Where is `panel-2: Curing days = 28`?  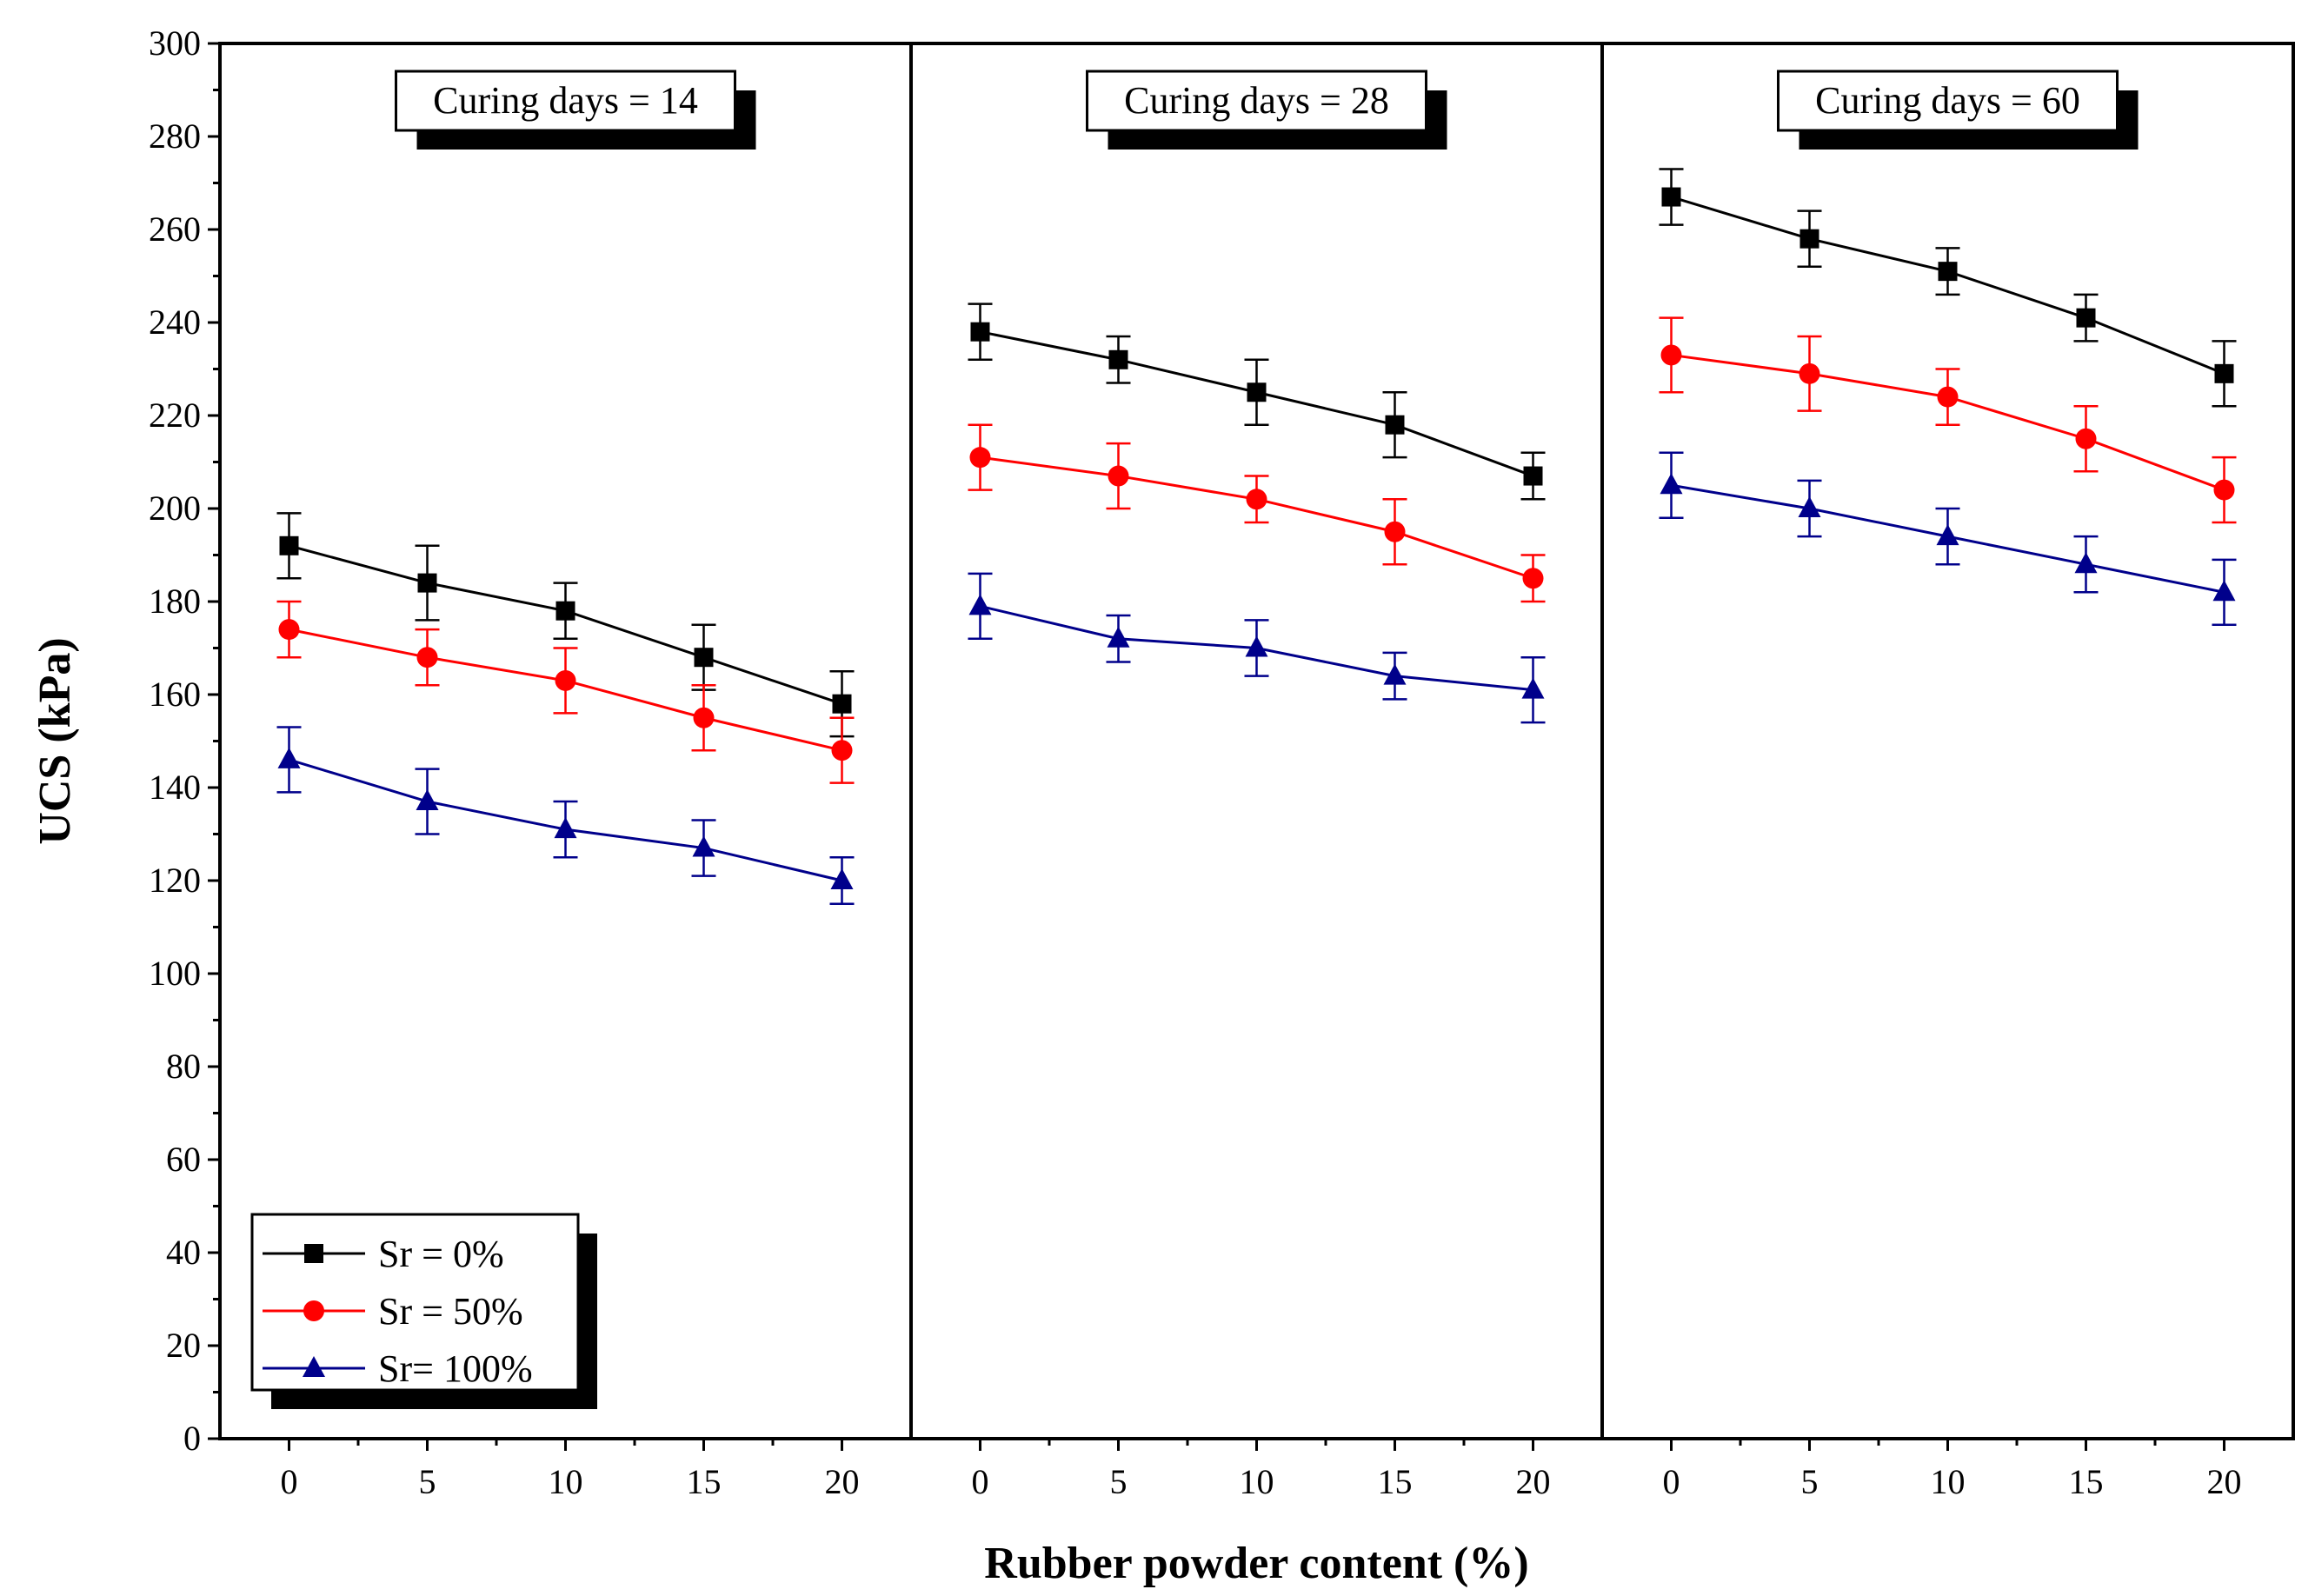 panel-2: Curing days = 28 is located at coordinates (1257, 397).